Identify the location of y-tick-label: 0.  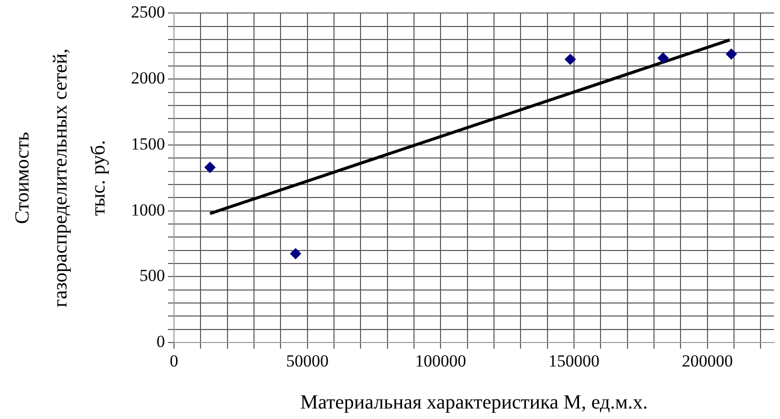
(160, 342).